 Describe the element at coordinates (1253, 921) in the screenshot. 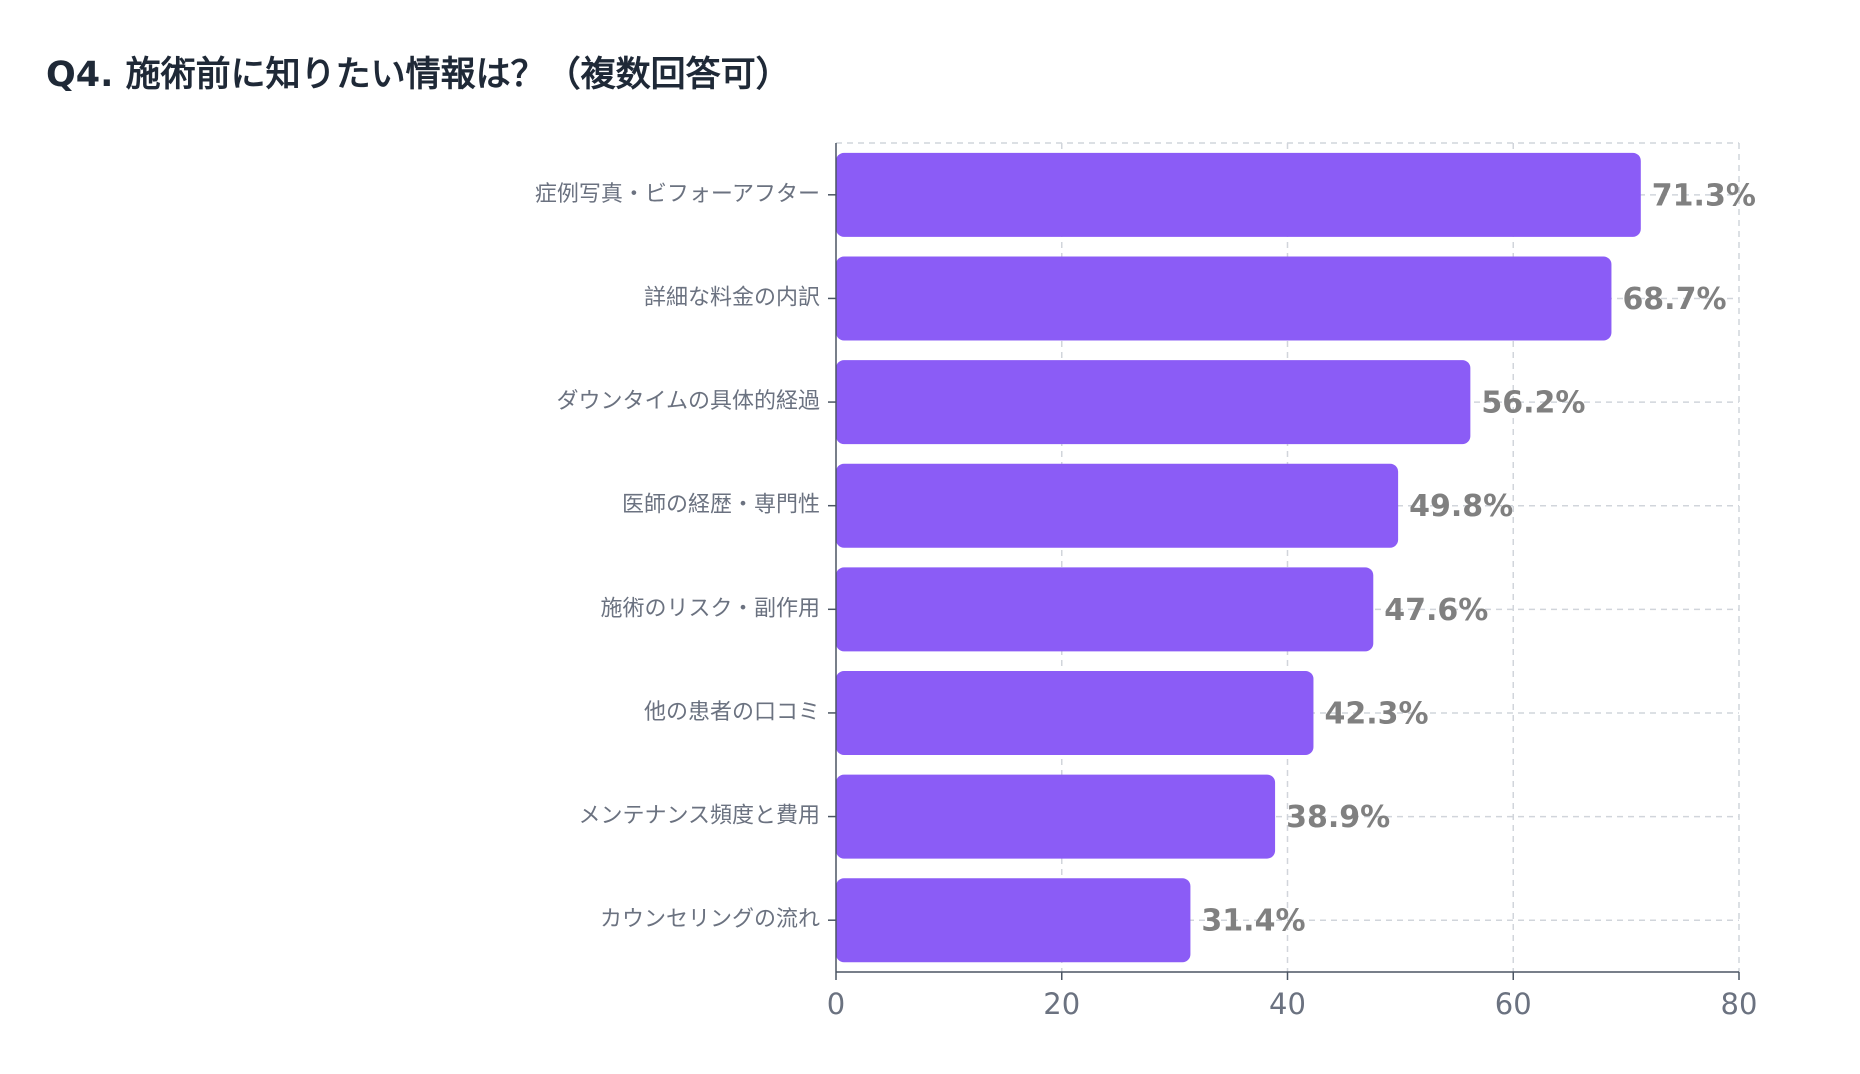

I see `data-label: 31.4%` at that location.